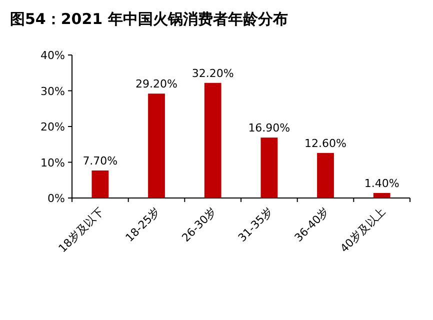  What do you see at coordinates (213, 73) in the screenshot?
I see `data-label: 32.20%` at bounding box center [213, 73].